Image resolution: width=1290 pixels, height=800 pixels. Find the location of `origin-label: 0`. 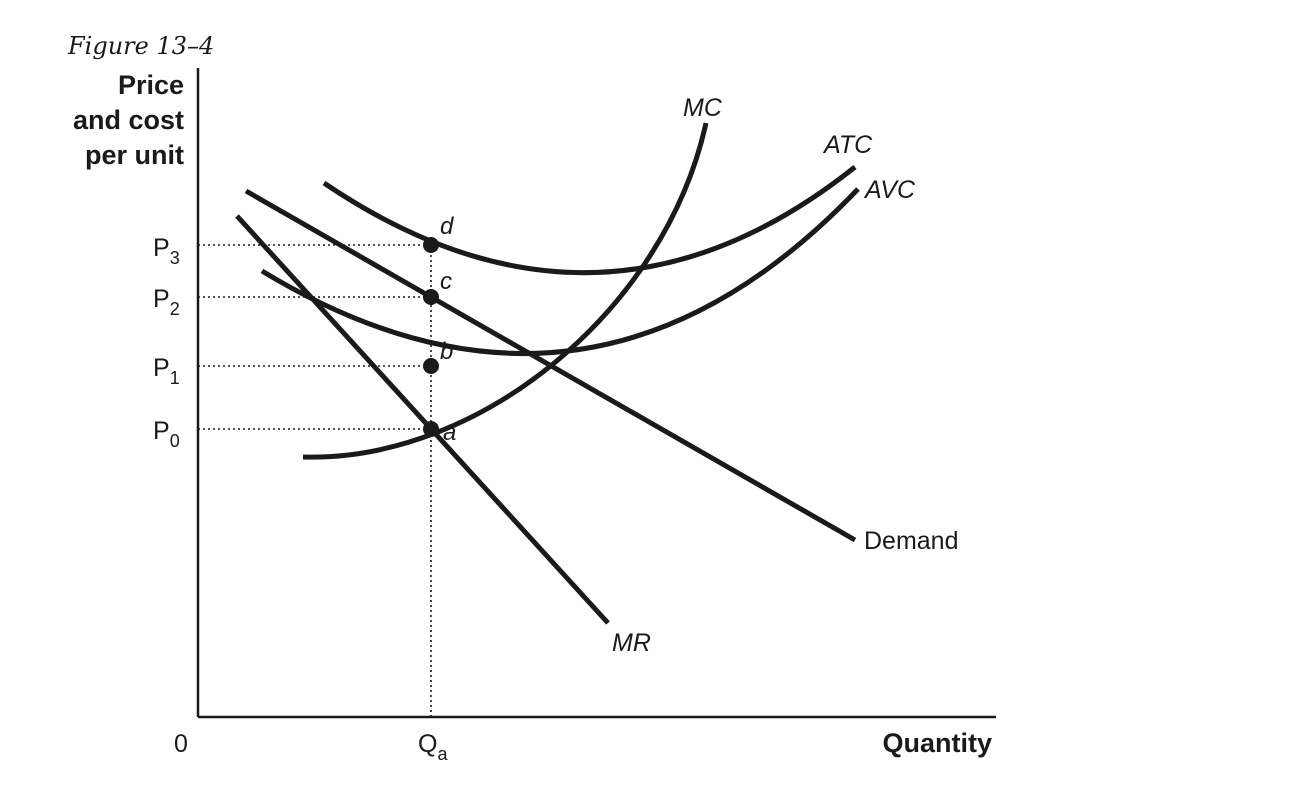

origin-label: 0 is located at coordinates (181, 744).